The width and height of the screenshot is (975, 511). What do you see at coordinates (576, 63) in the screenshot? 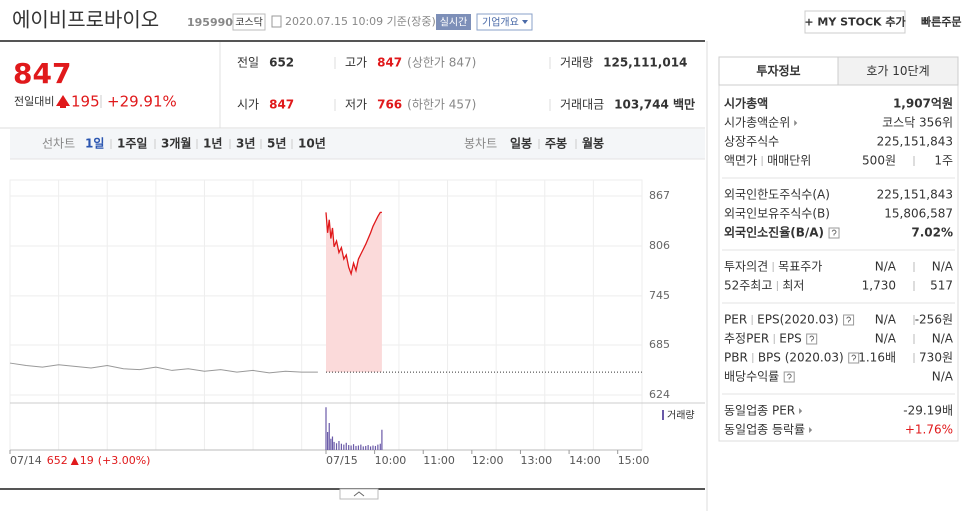
I see `cell-label: 거래량` at bounding box center [576, 63].